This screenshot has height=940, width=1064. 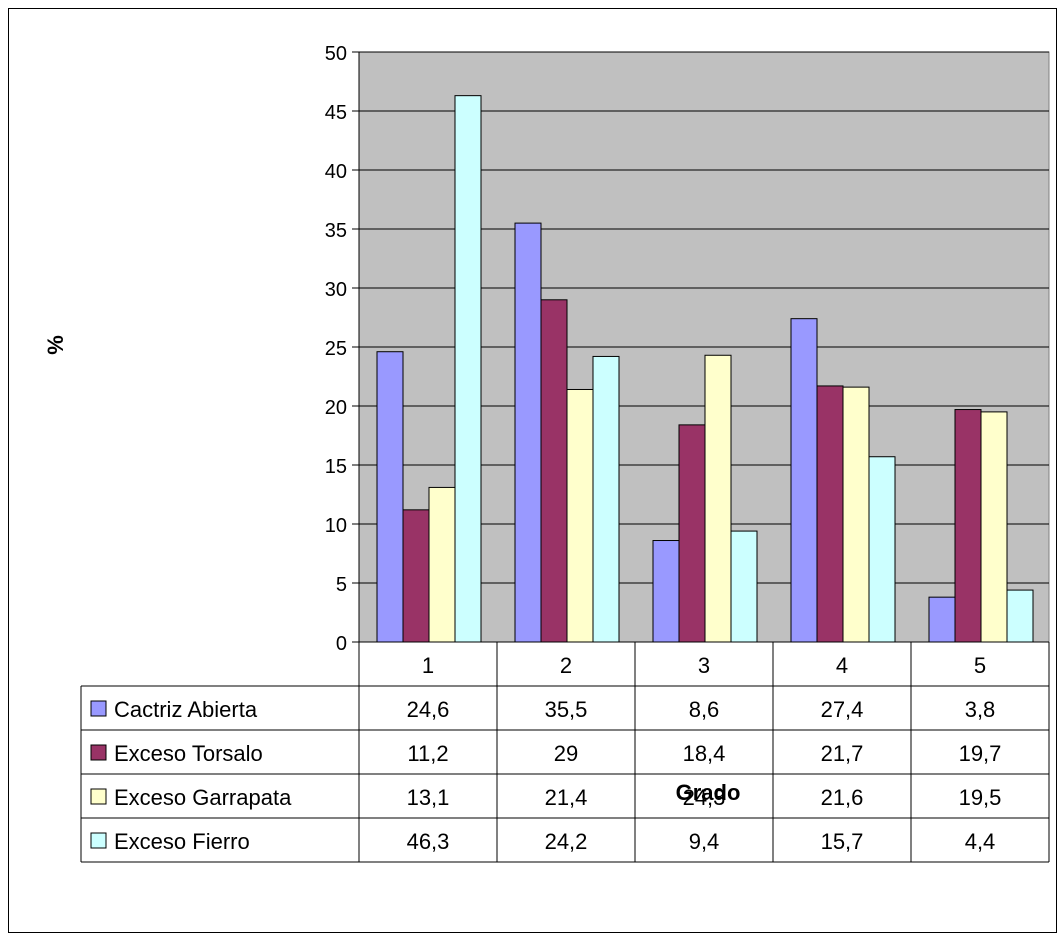 What do you see at coordinates (182, 841) in the screenshot?
I see `legend-label: Exceso Fierro` at bounding box center [182, 841].